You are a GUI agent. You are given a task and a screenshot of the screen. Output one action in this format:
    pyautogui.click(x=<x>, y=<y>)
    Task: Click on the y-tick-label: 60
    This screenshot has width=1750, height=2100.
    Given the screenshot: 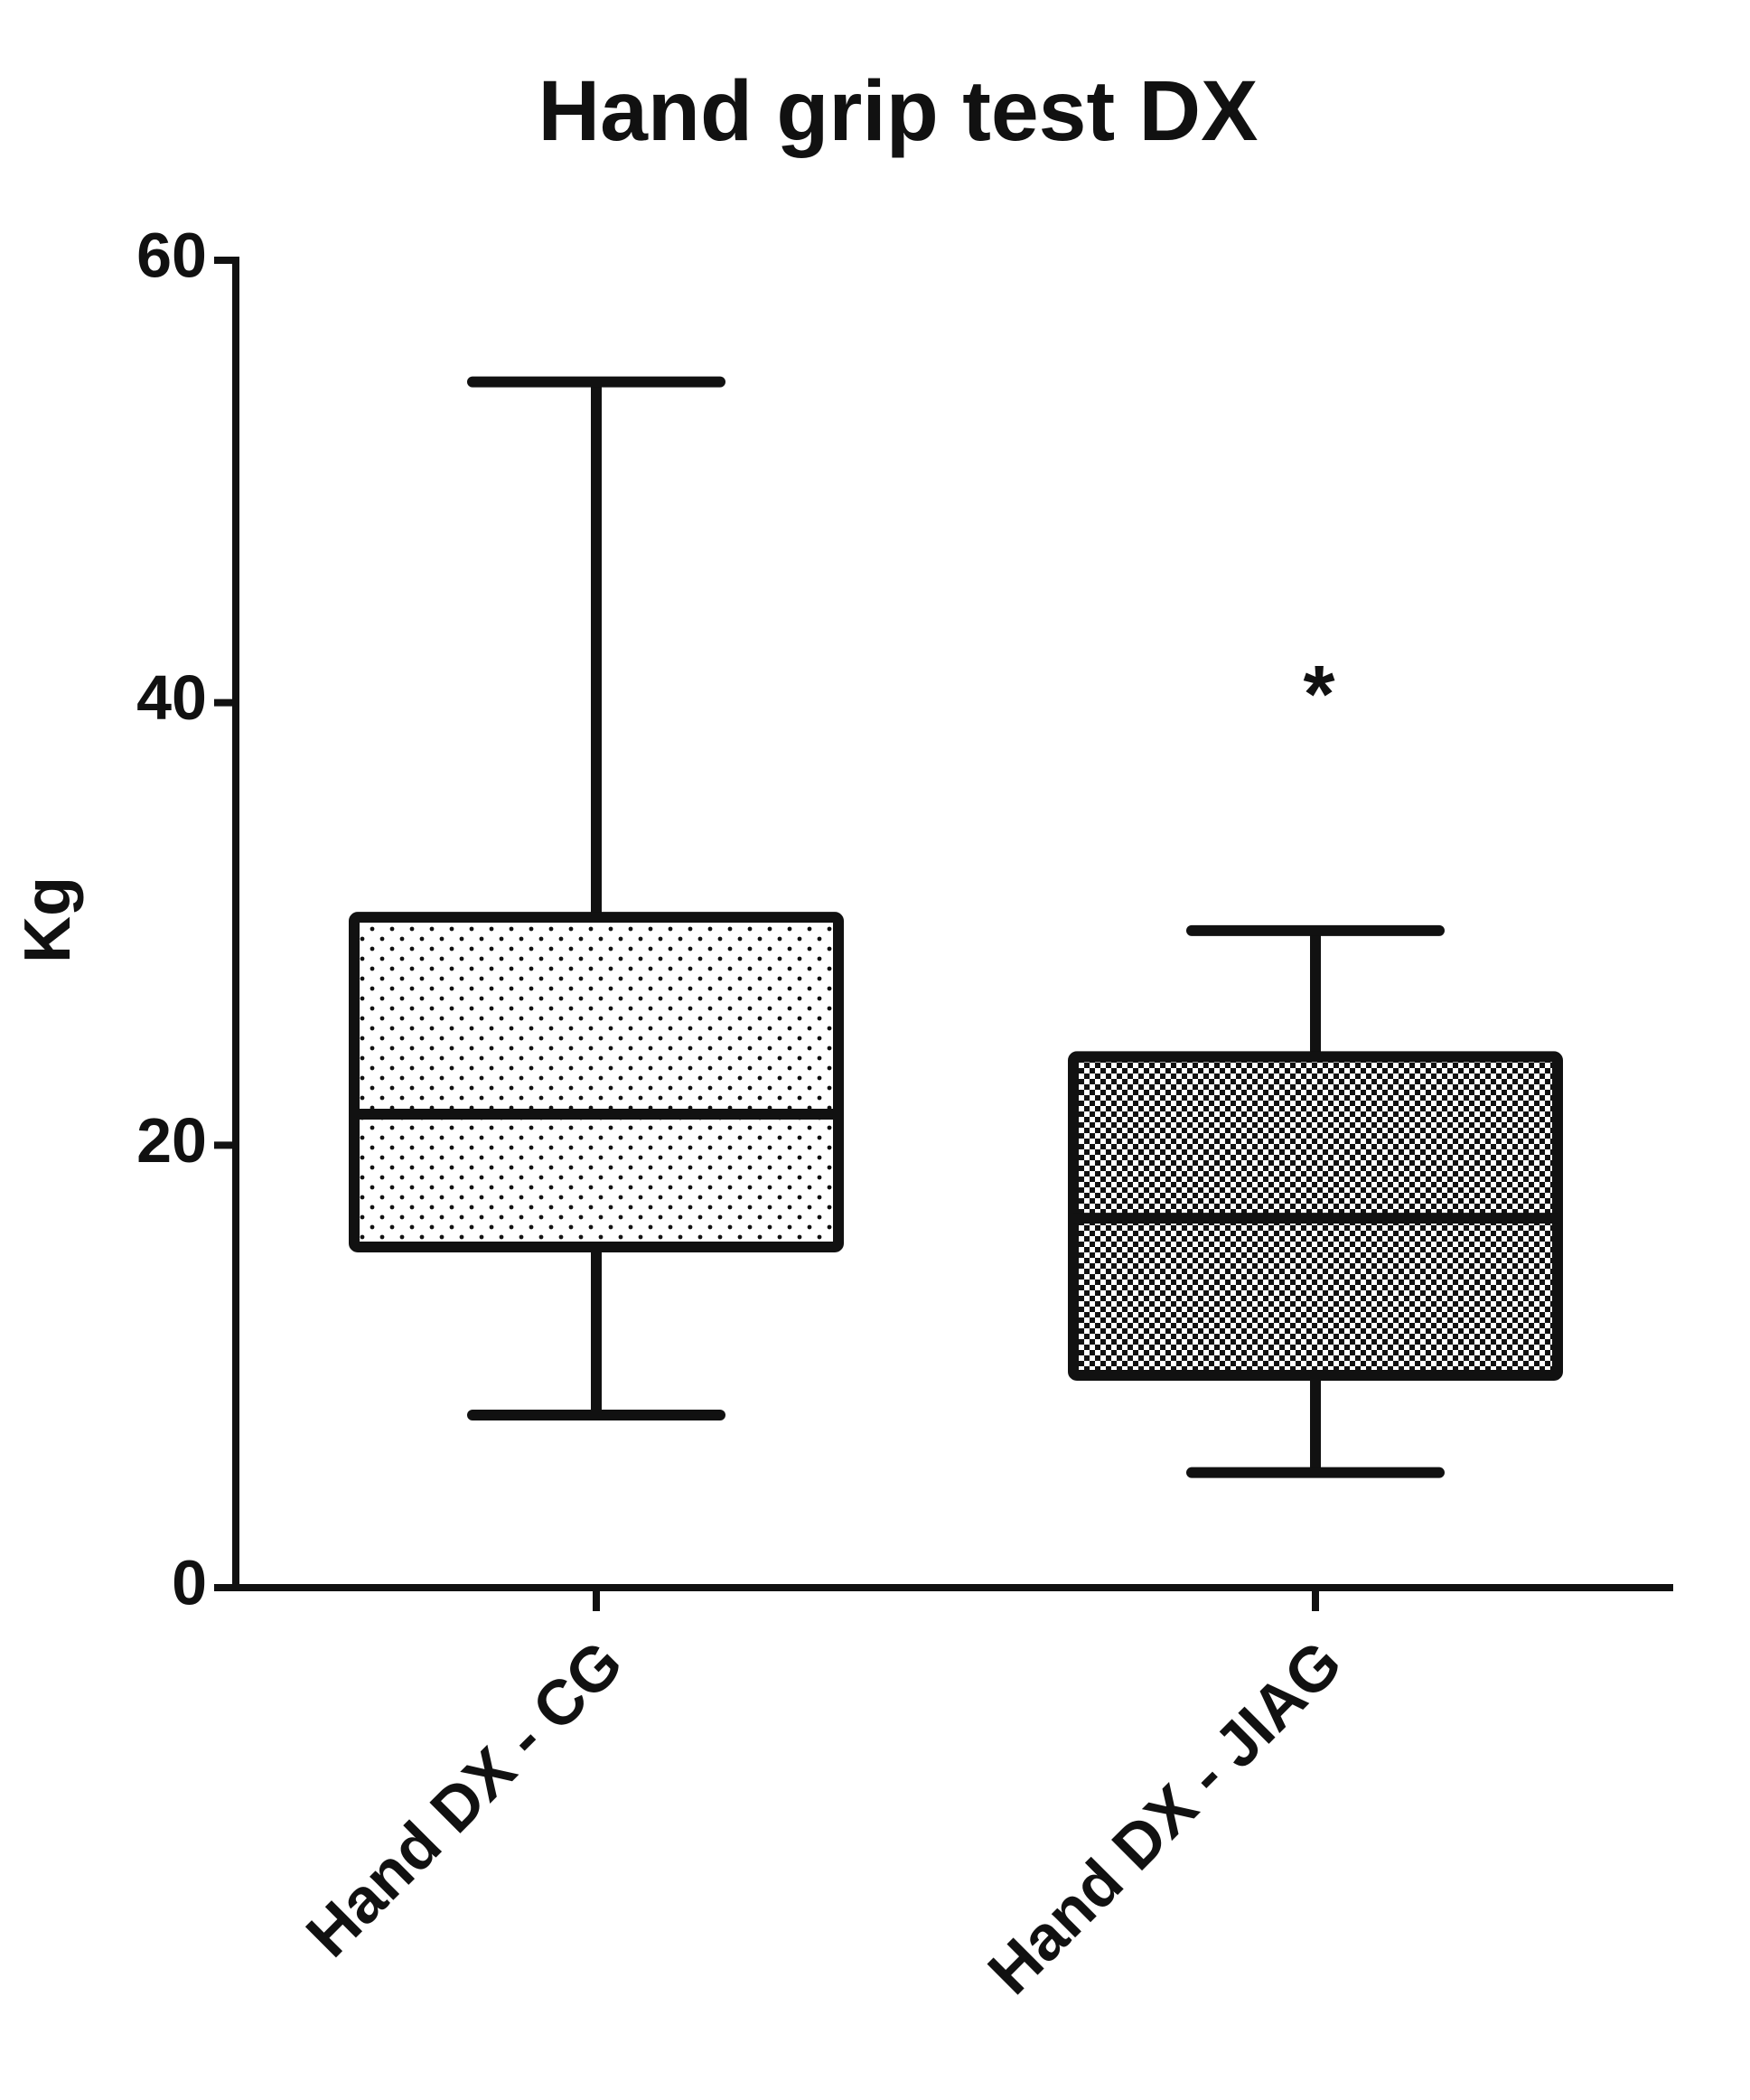 What is the action you would take?
    pyautogui.click(x=171, y=255)
    